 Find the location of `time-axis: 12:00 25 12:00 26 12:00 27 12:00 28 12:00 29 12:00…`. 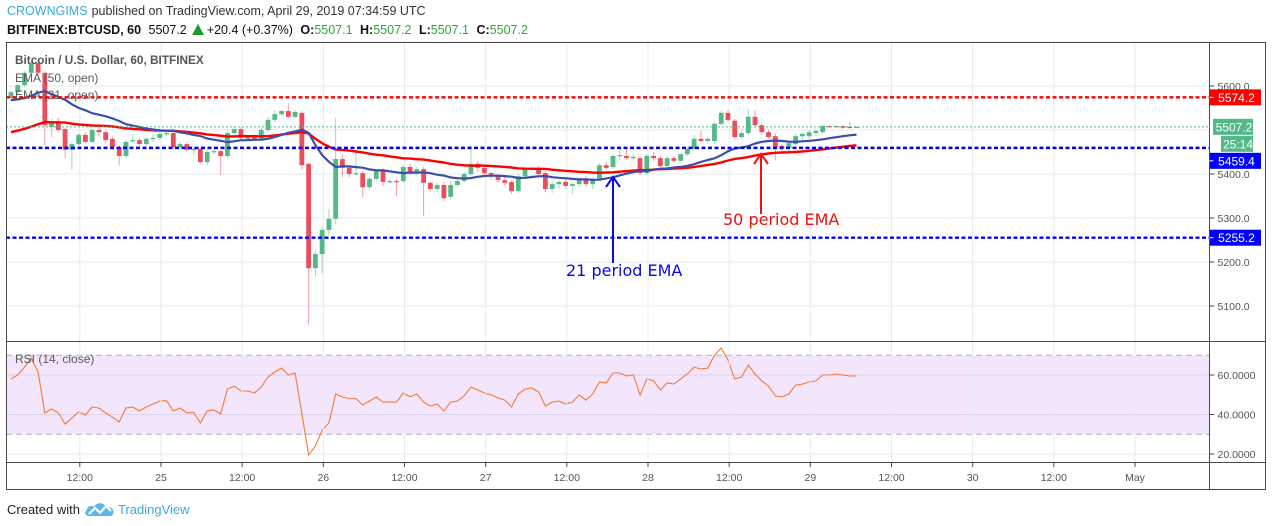

time-axis: 12:00 25 12:00 26 12:00 27 12:00 28 12:00 29 12:00… is located at coordinates (606, 473).